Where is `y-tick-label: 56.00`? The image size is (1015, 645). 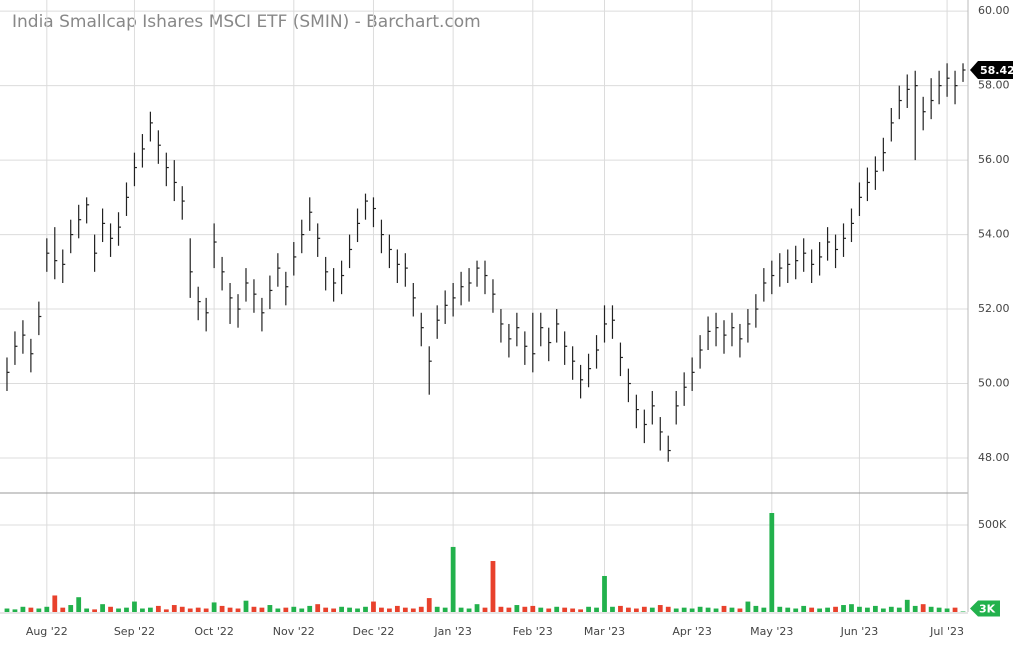 y-tick-label: 56.00 is located at coordinates (994, 159).